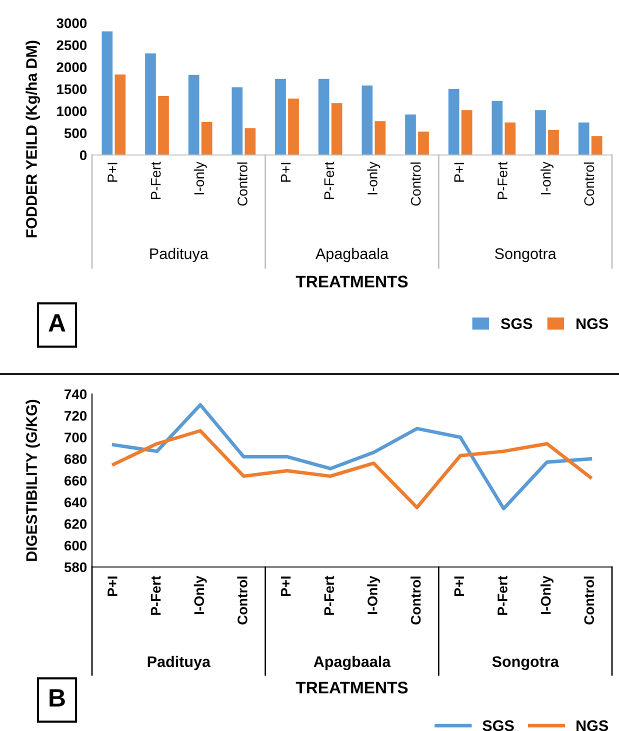 The width and height of the screenshot is (619, 731). What do you see at coordinates (72, 111) in the screenshot?
I see `y-tick-label: 1000` at bounding box center [72, 111].